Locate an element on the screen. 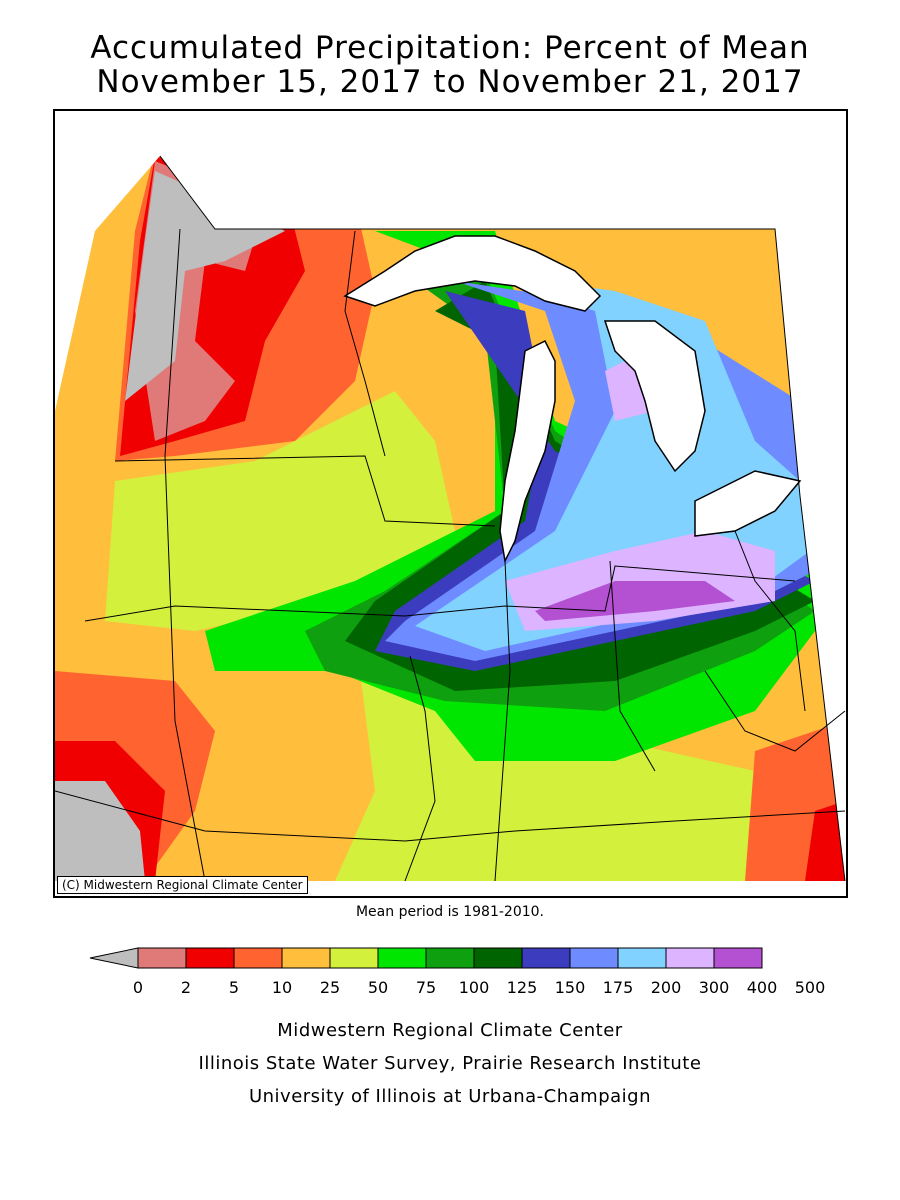 Image resolution: width=900 pixels, height=1200 pixels. great-lakes is located at coordinates (572, 399).